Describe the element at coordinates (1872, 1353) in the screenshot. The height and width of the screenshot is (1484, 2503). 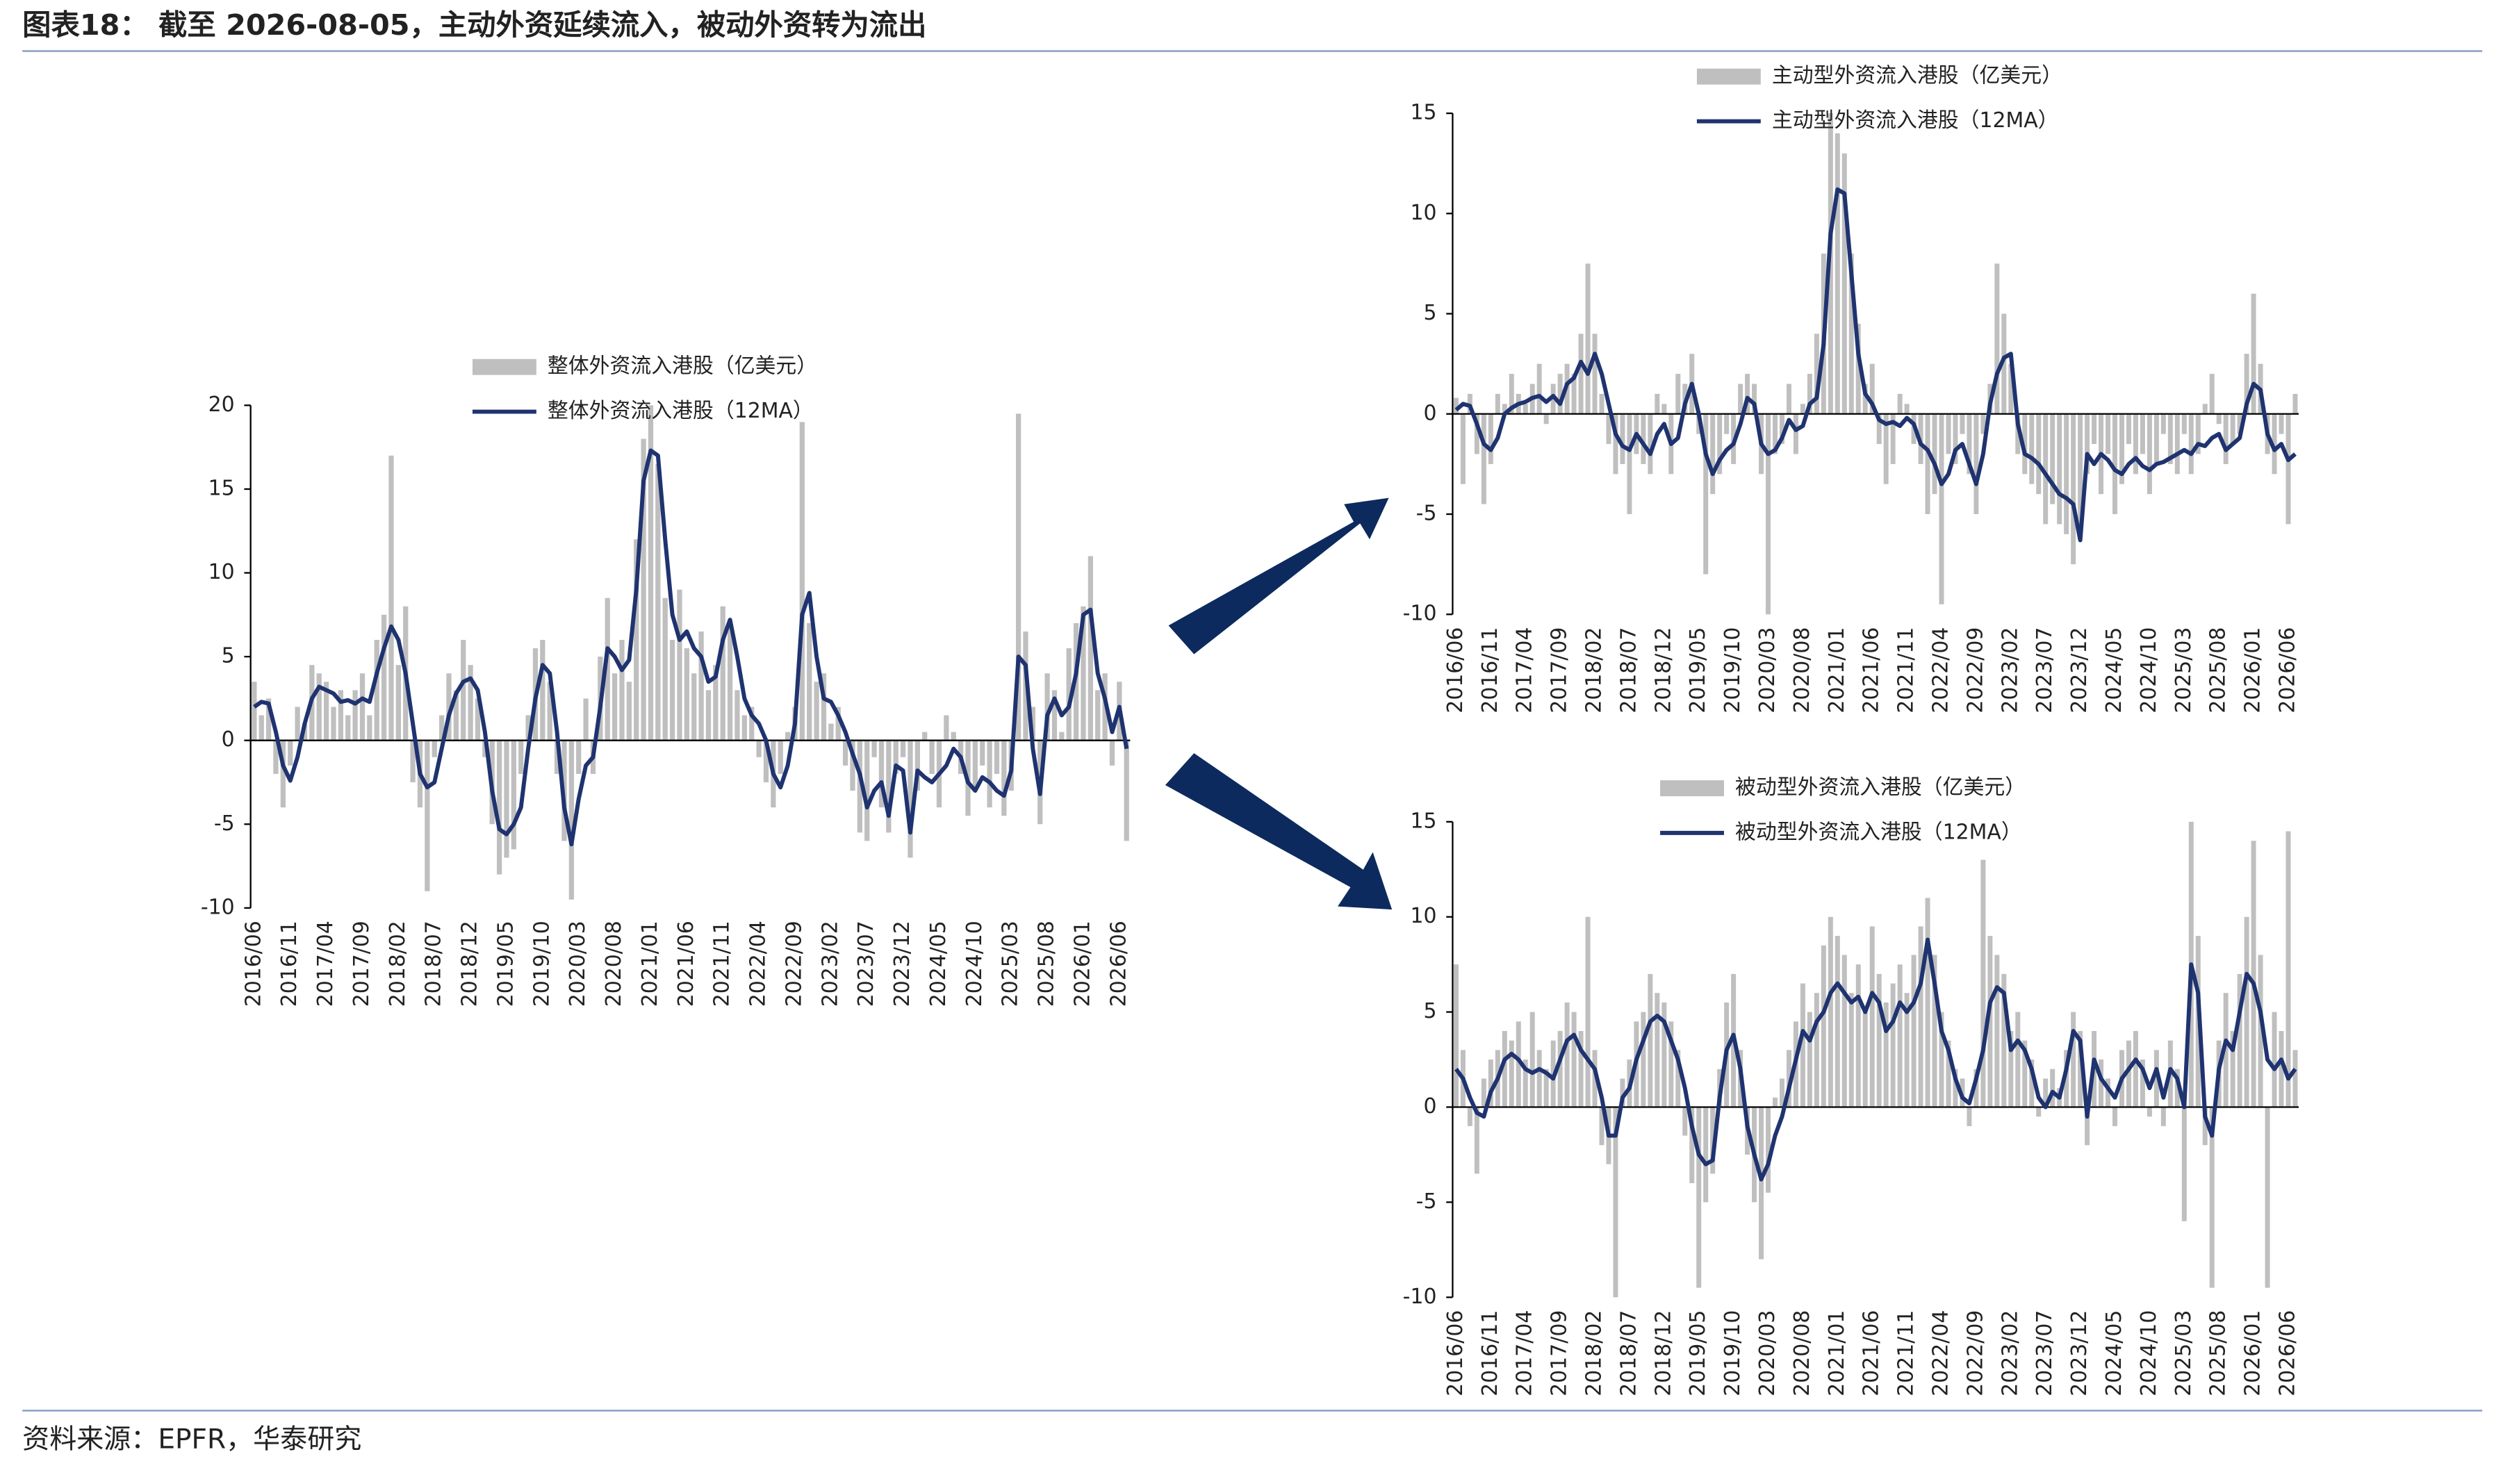
I see `x-tick-label: 2021/06` at that location.